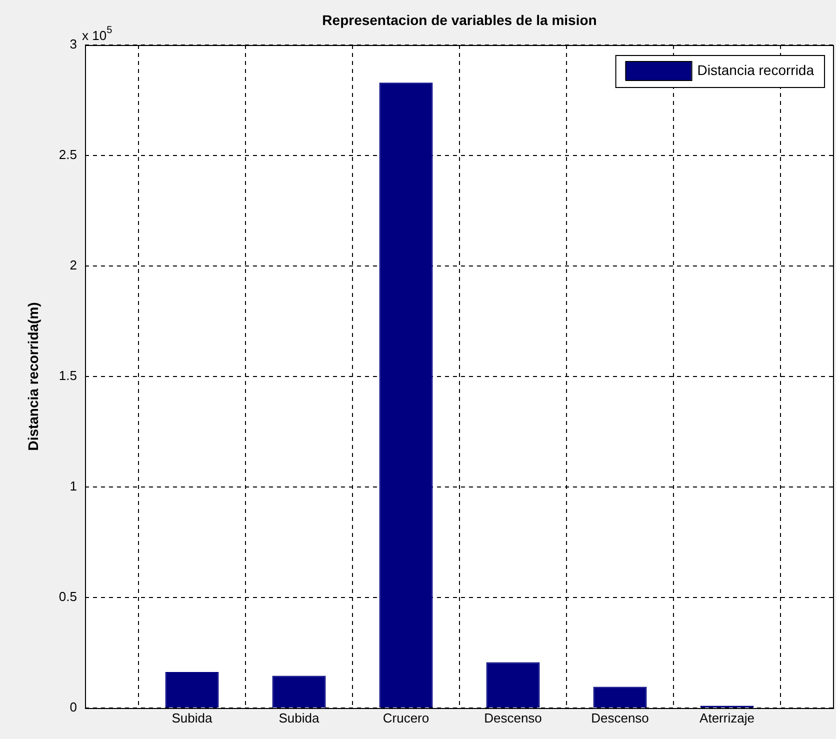  I want to click on legend-label: Distancia recorrida, so click(755, 70).